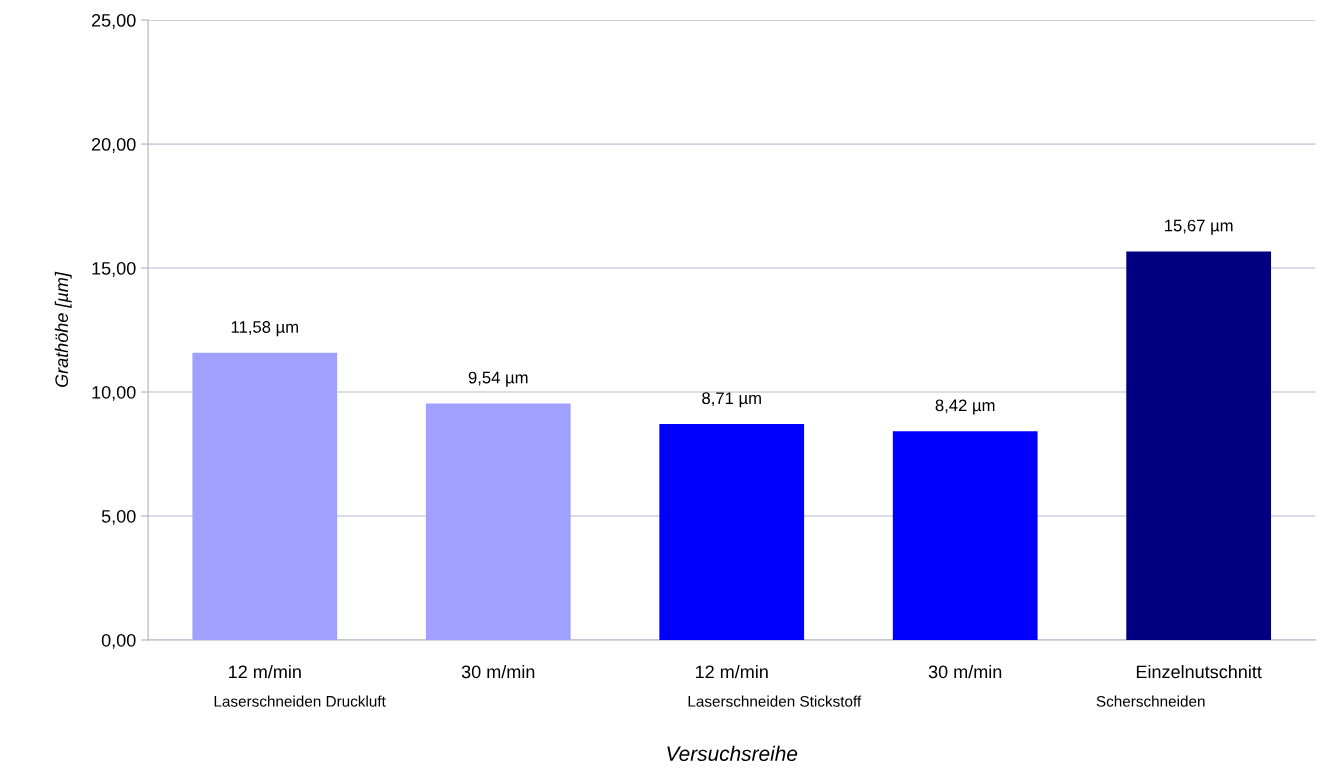 The height and width of the screenshot is (772, 1322). What do you see at coordinates (114, 393) in the screenshot?
I see `y-tick-label: 10,00` at bounding box center [114, 393].